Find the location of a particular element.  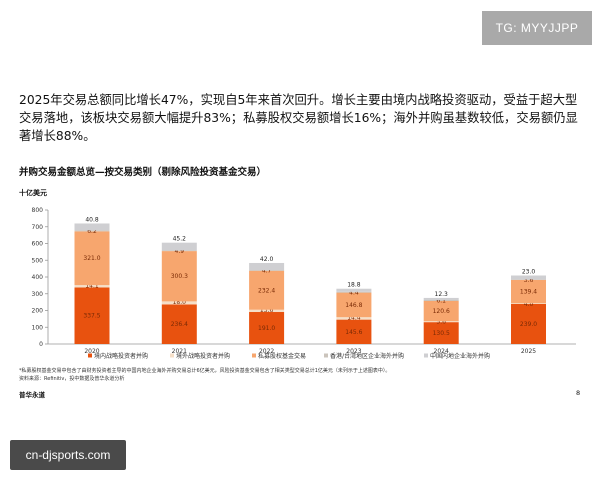

watermark-top: TG: MYYJJPP is located at coordinates (537, 28).